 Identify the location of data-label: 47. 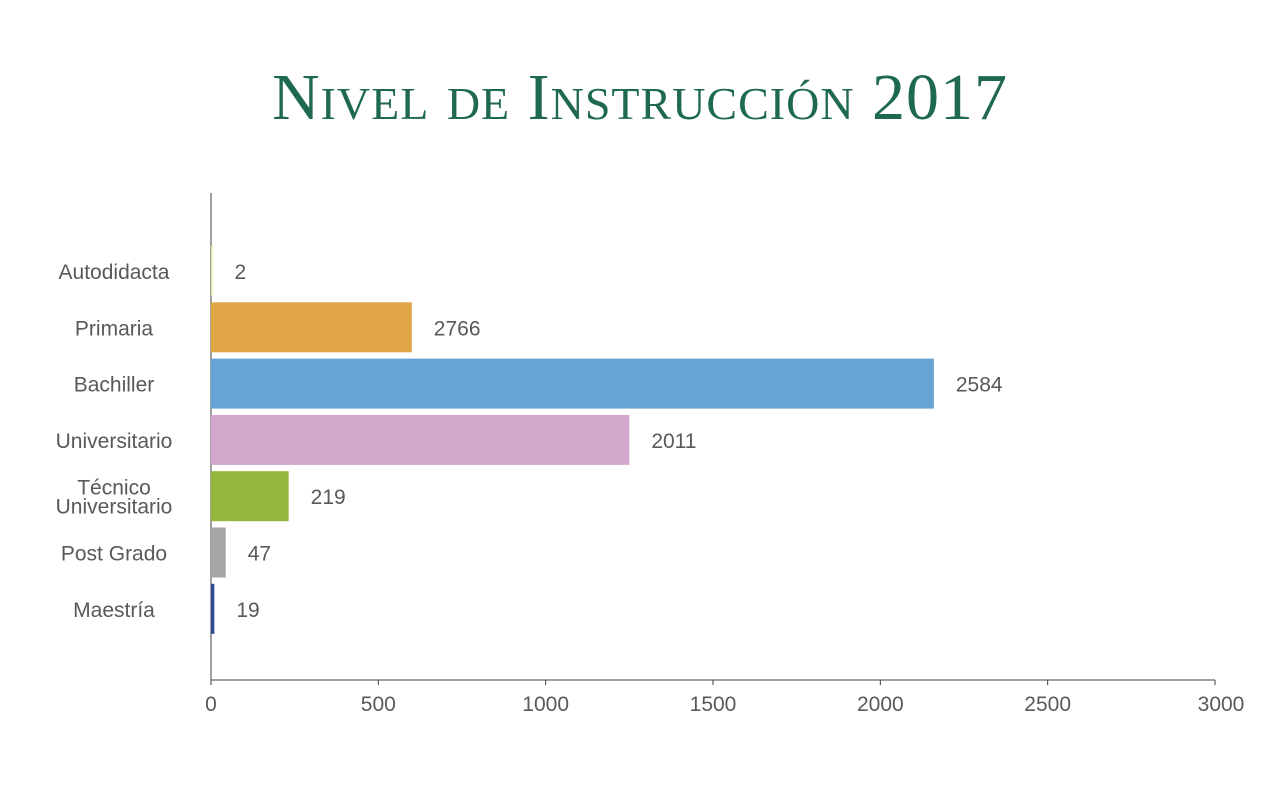
(259, 554).